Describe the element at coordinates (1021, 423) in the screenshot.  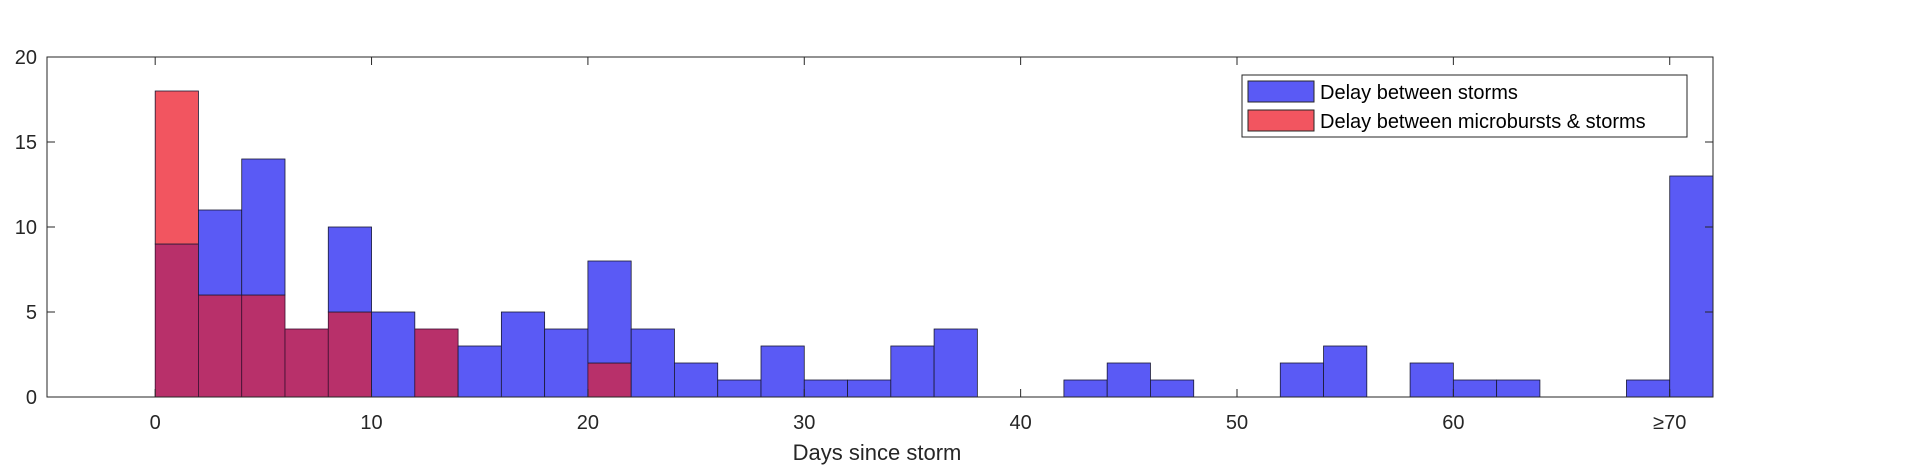
I see `x-tick-label: 40` at that location.